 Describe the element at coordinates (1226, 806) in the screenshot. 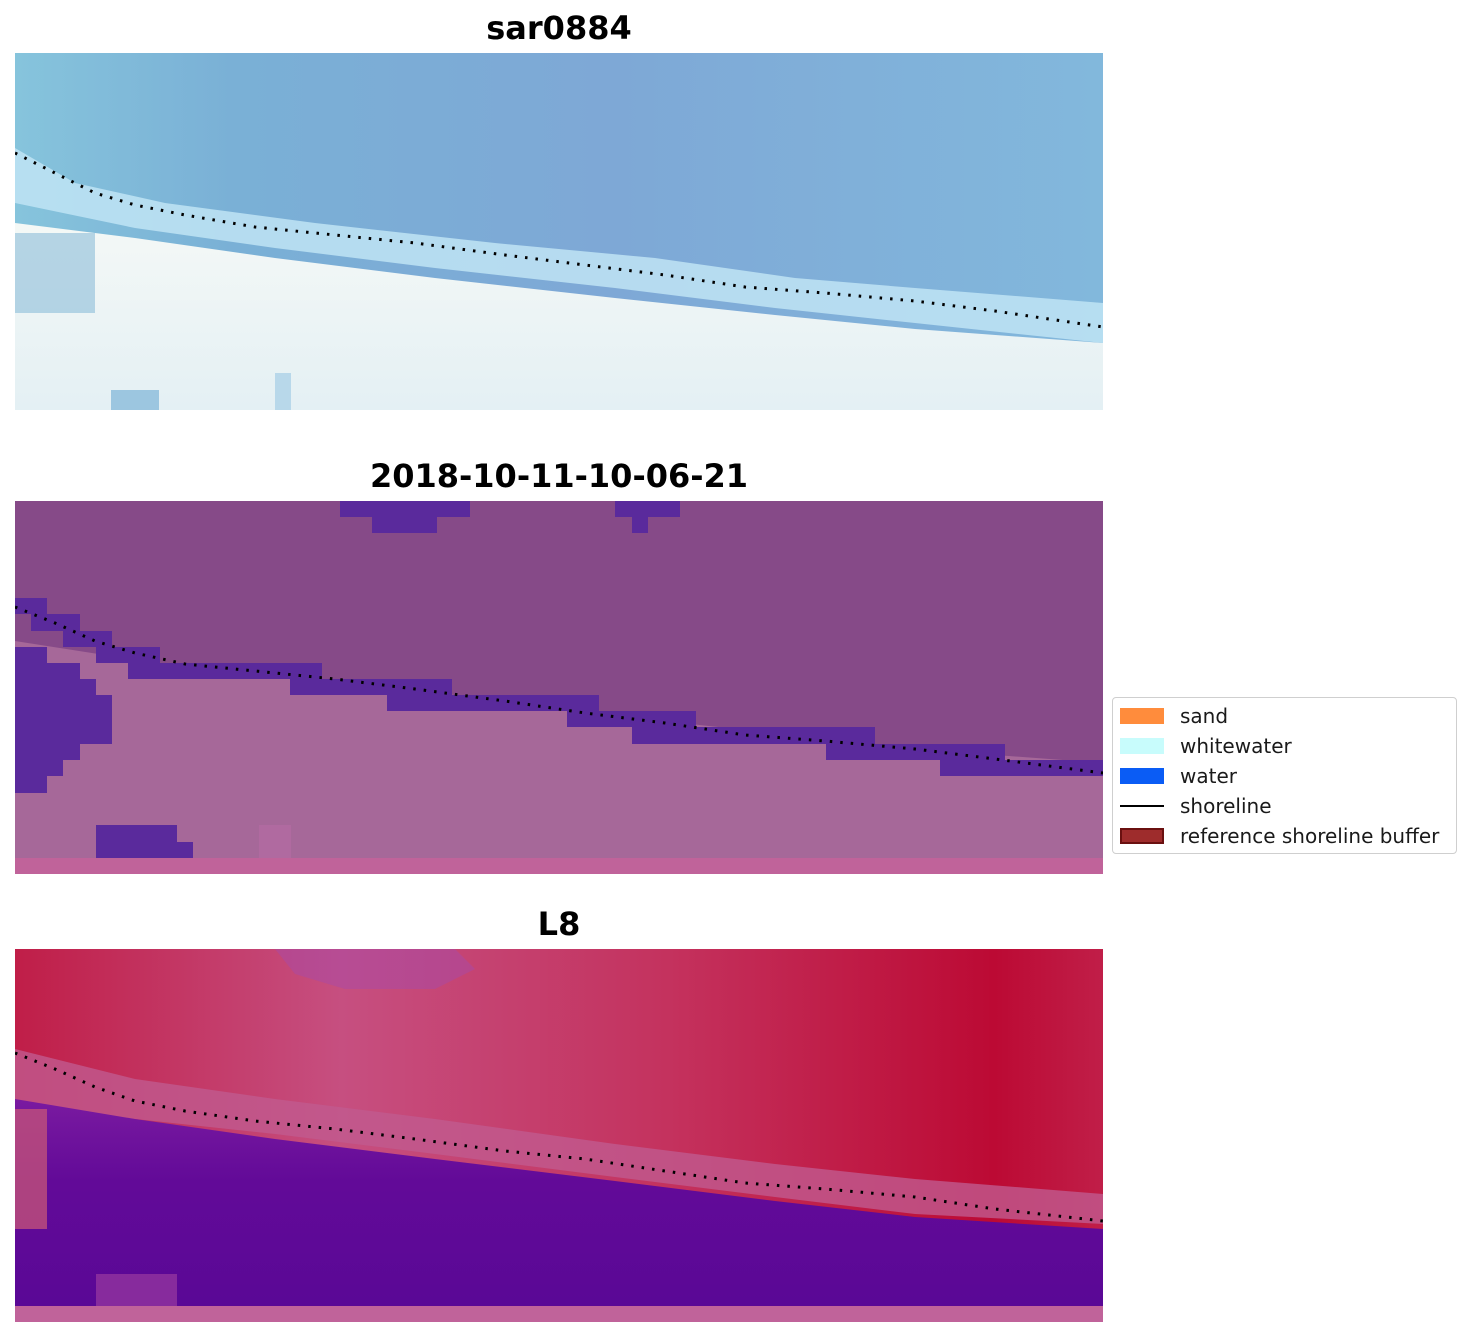

I see `legend-label: shoreline` at that location.